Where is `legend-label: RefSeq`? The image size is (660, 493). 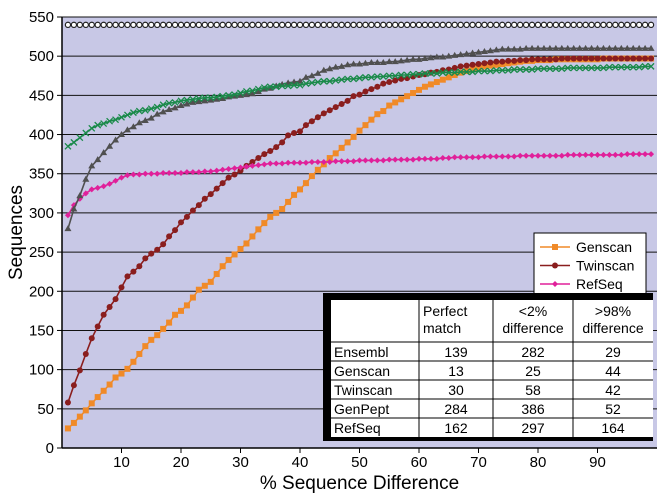
legend-label: RefSeq is located at coordinates (599, 284).